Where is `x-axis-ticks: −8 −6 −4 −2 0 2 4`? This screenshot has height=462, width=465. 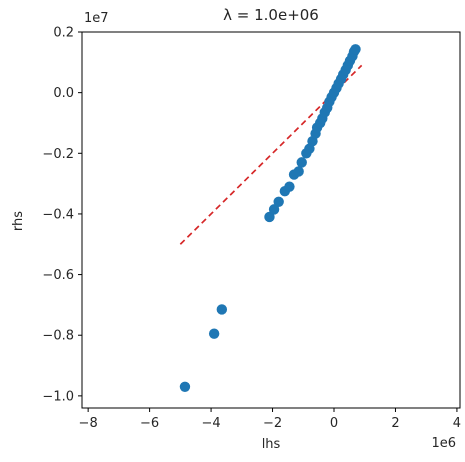 x-axis-ticks: −8 −6 −4 −2 0 2 4 is located at coordinates (270, 419).